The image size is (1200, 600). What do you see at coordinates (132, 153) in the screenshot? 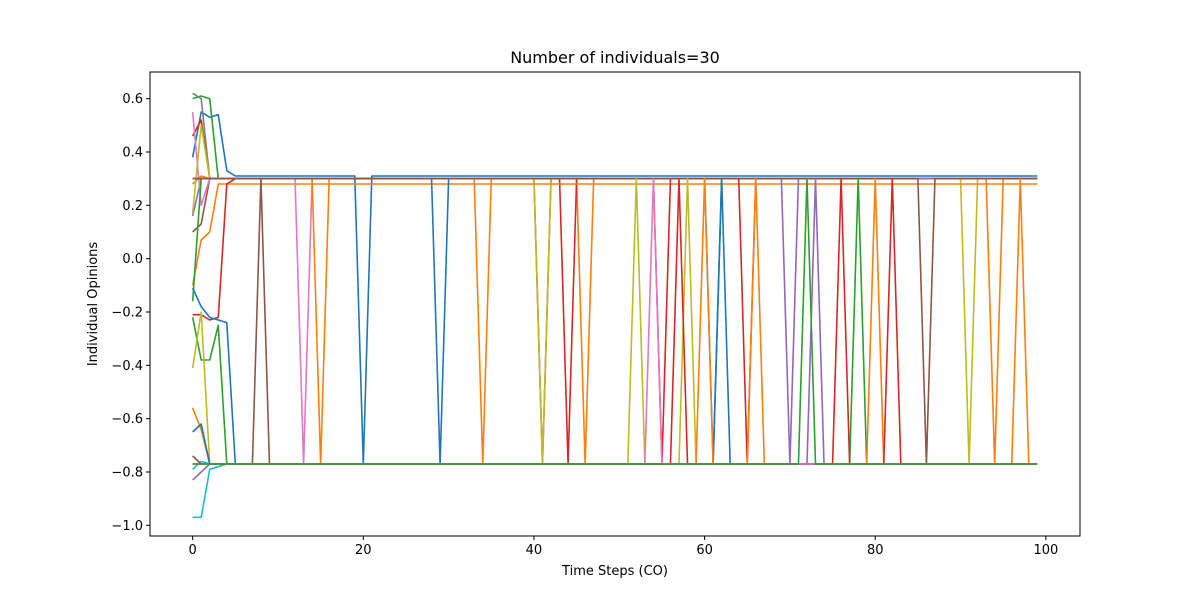
I see `y-tick-label: 0.4` at bounding box center [132, 153].